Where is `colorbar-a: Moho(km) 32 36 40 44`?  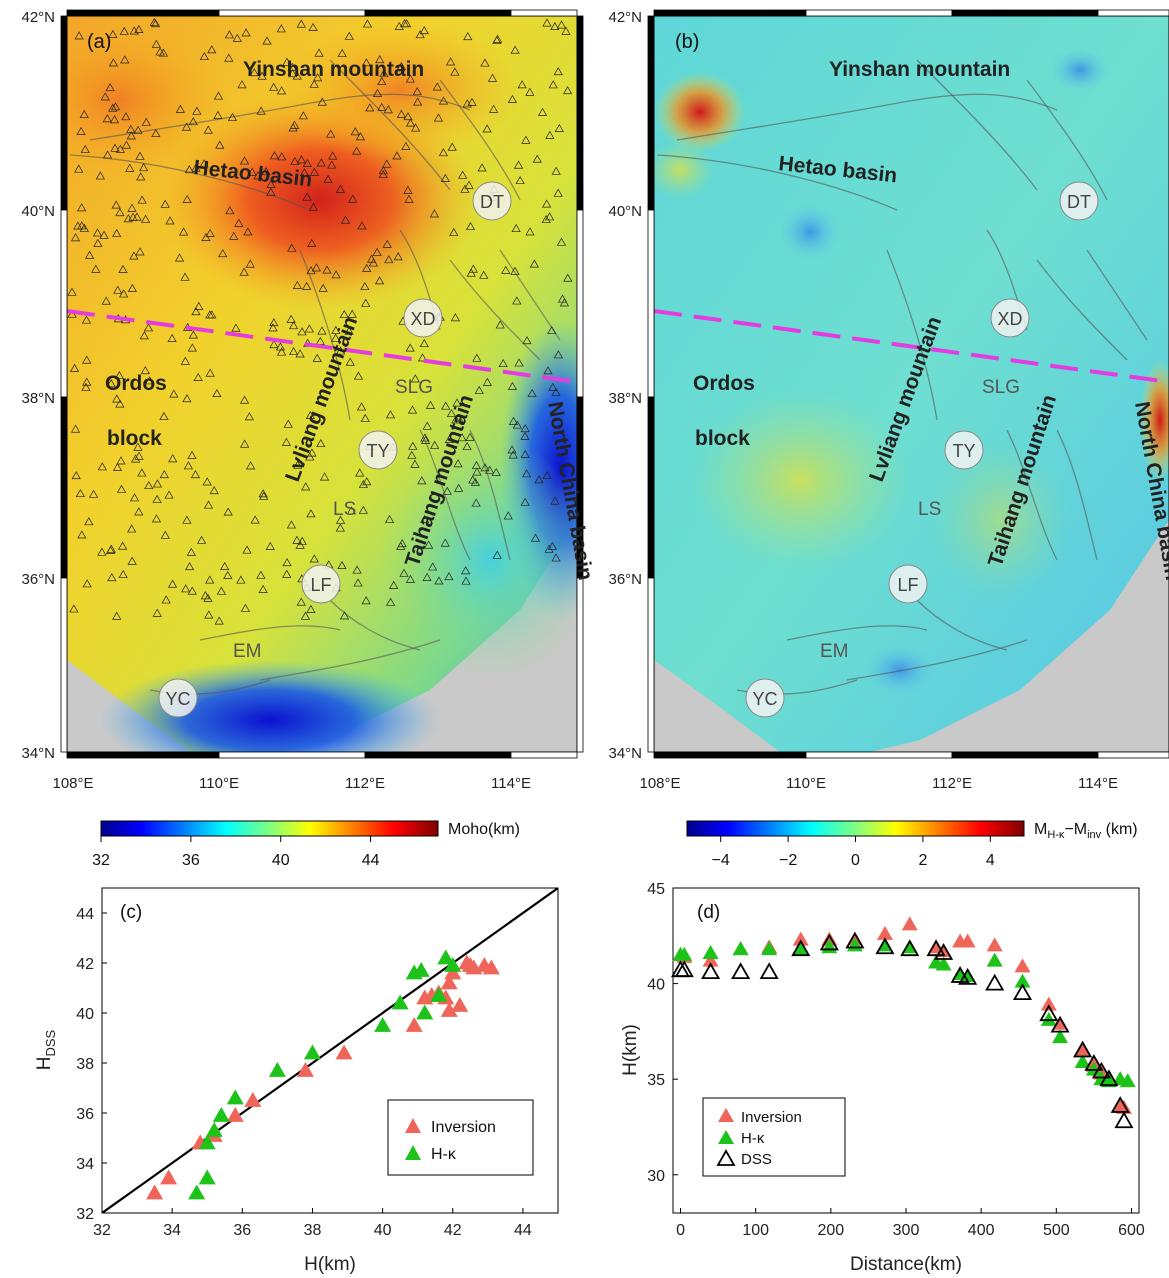
colorbar-a: Moho(km) 32 36 40 44 is located at coordinates (306, 844).